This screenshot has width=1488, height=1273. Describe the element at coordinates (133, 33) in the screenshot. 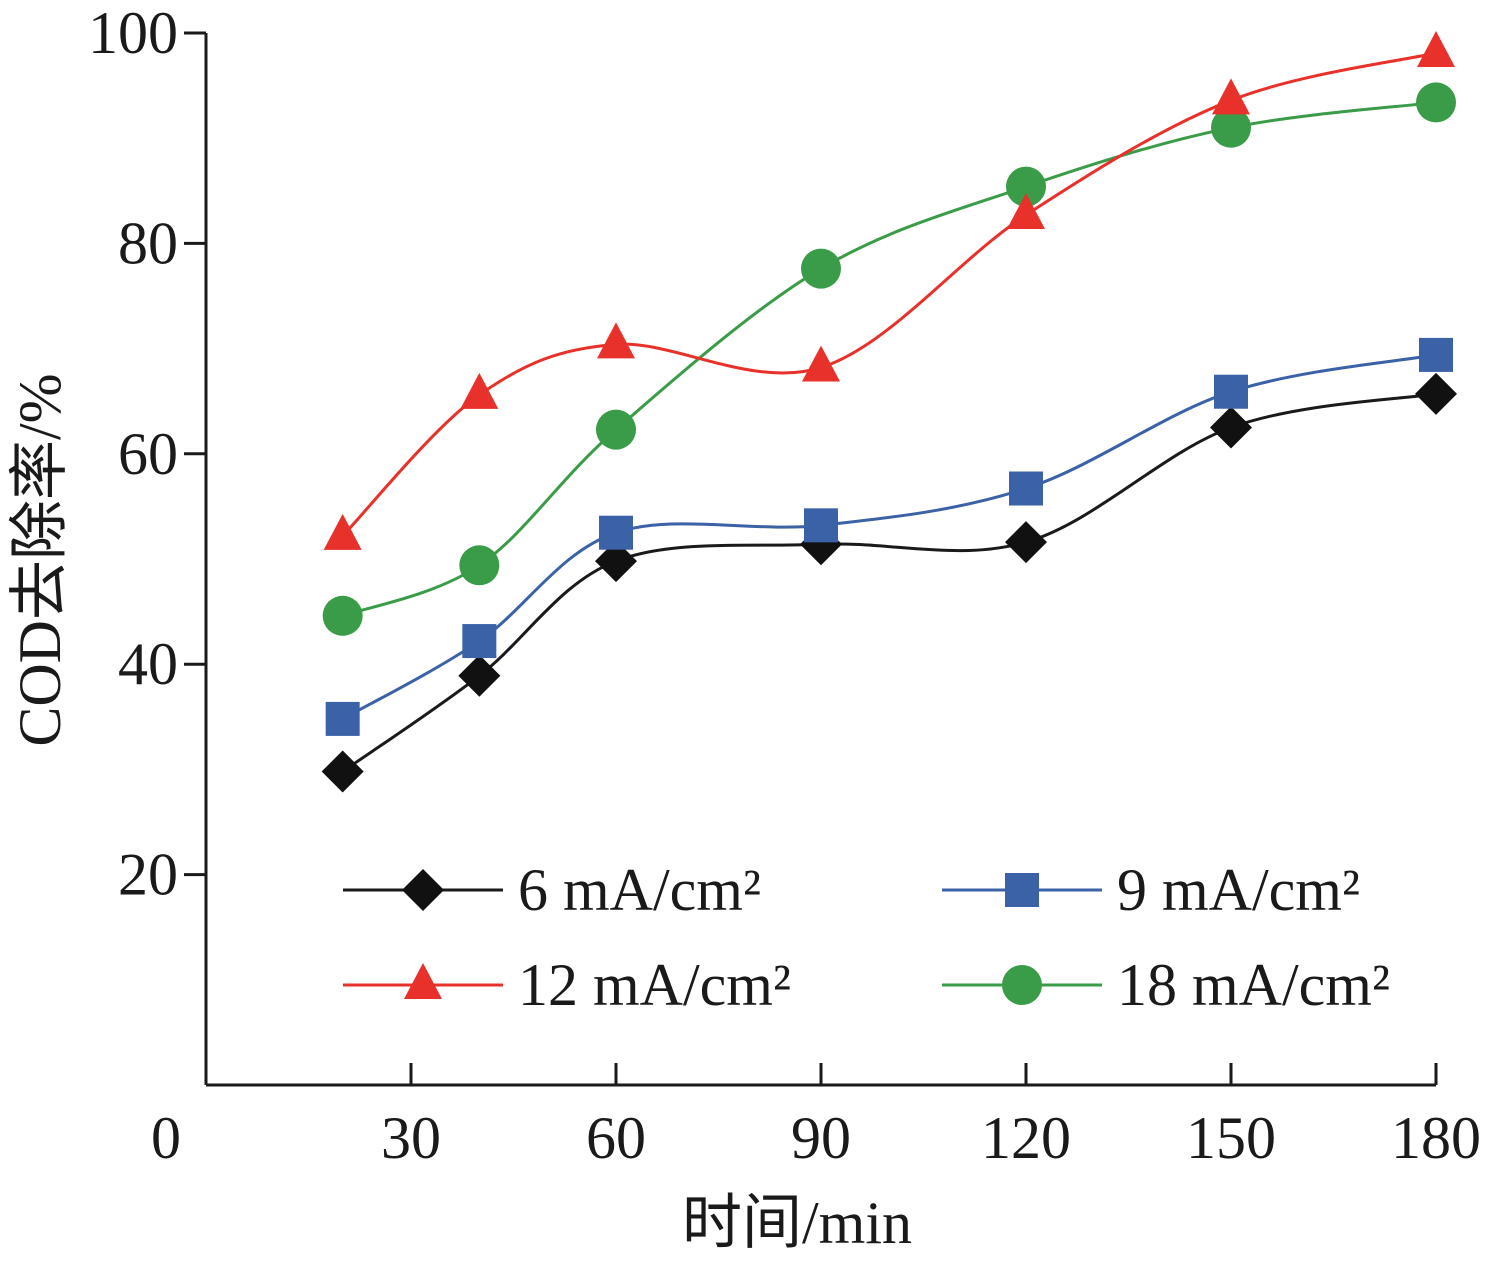

I see `y-tick-label: 100` at that location.